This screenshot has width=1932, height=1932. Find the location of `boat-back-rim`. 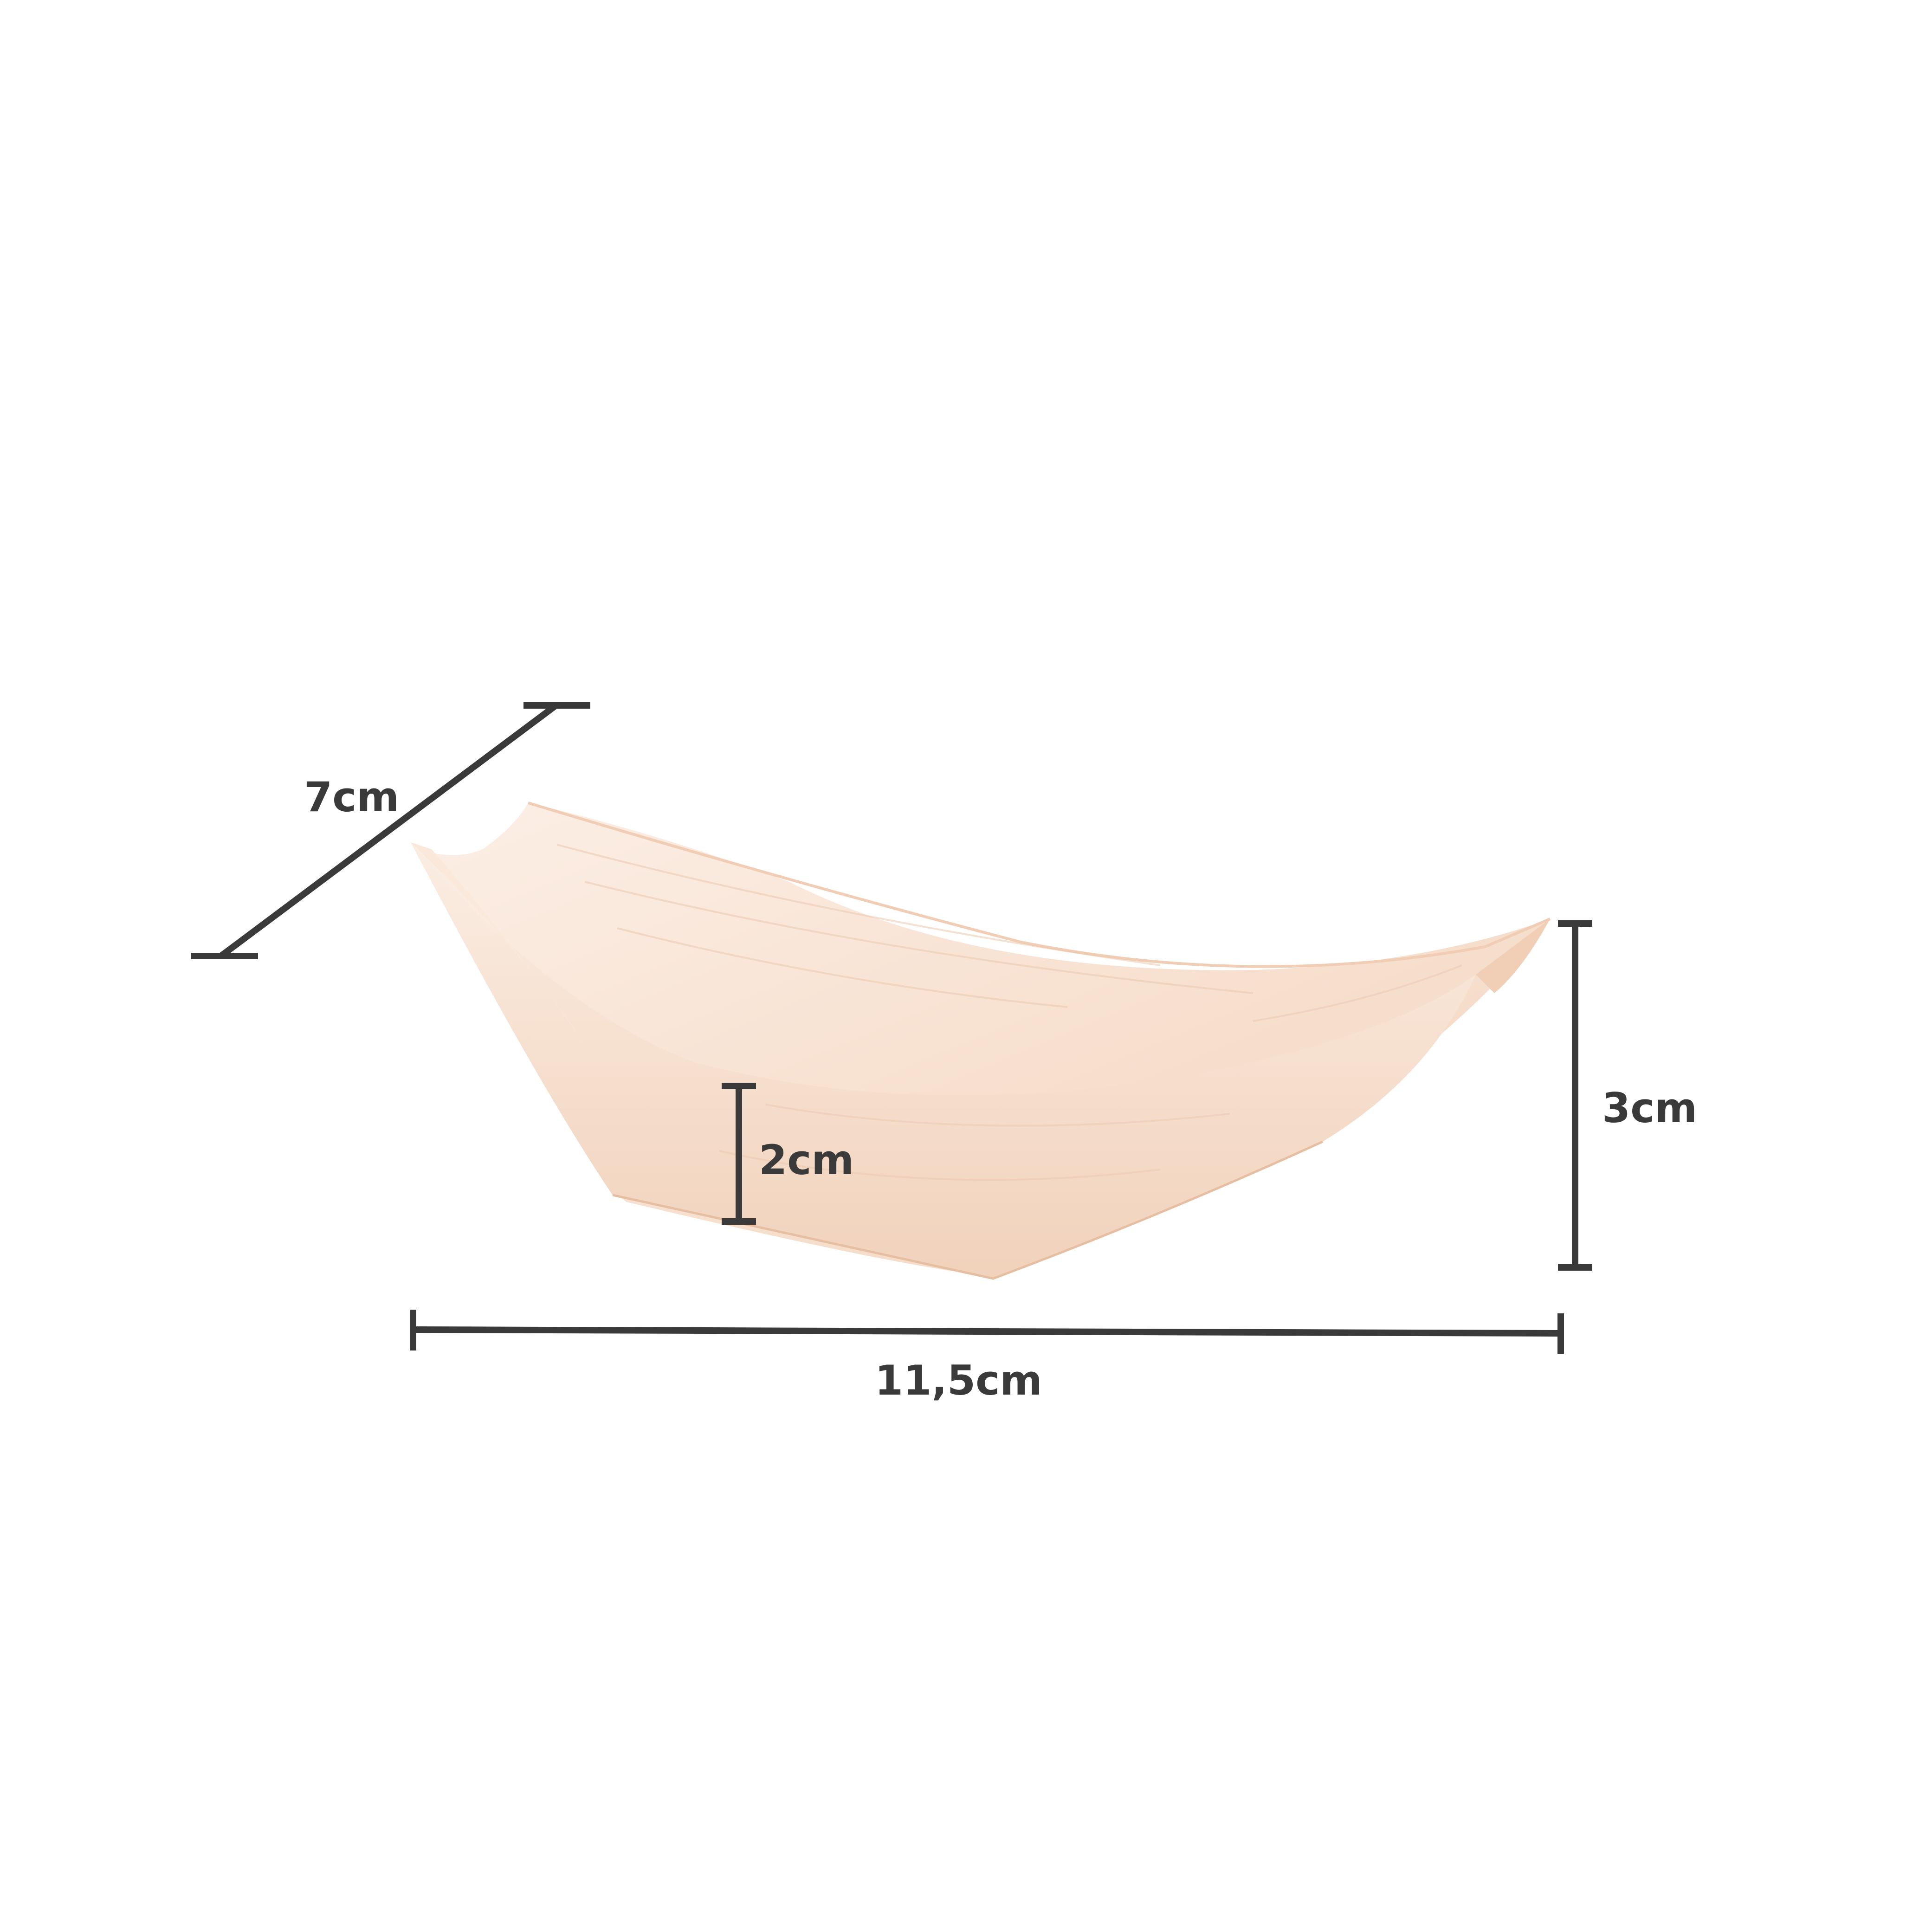

boat-back-rim is located at coordinates (1039, 884).